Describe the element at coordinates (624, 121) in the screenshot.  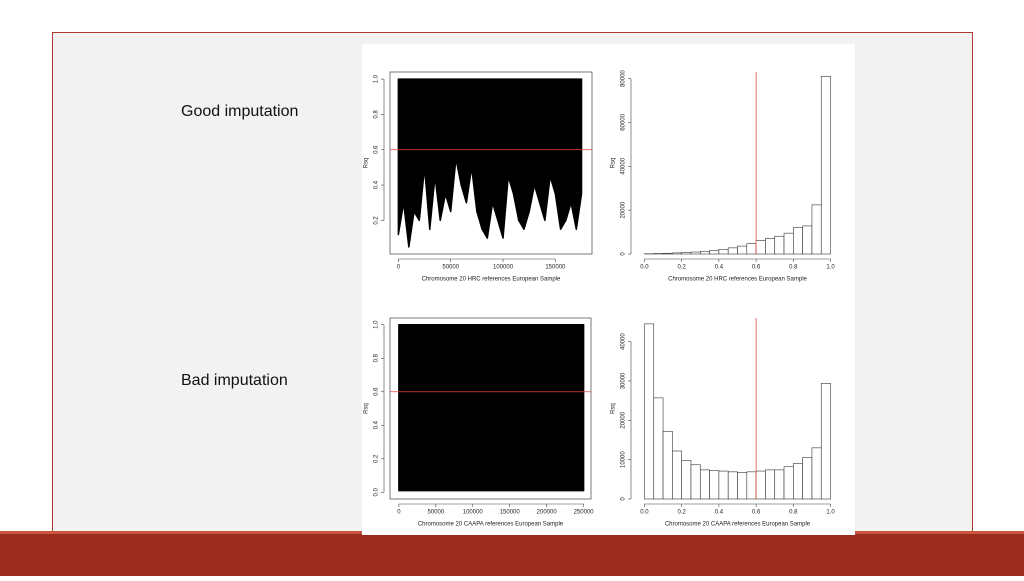
I see `y-tick-label: 60000` at that location.